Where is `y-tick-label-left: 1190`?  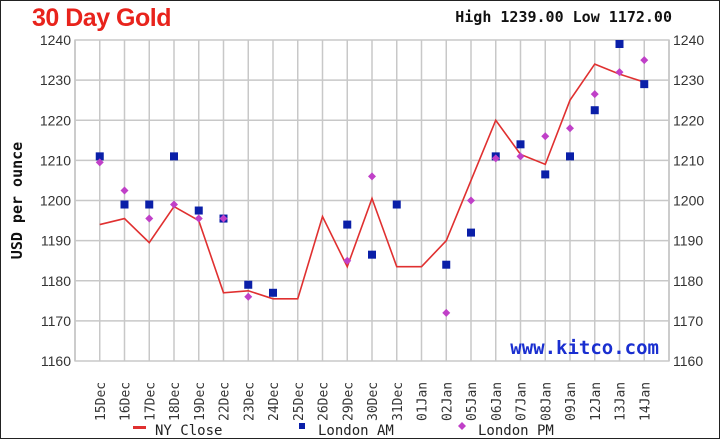 y-tick-label-left: 1190 is located at coordinates (56, 241).